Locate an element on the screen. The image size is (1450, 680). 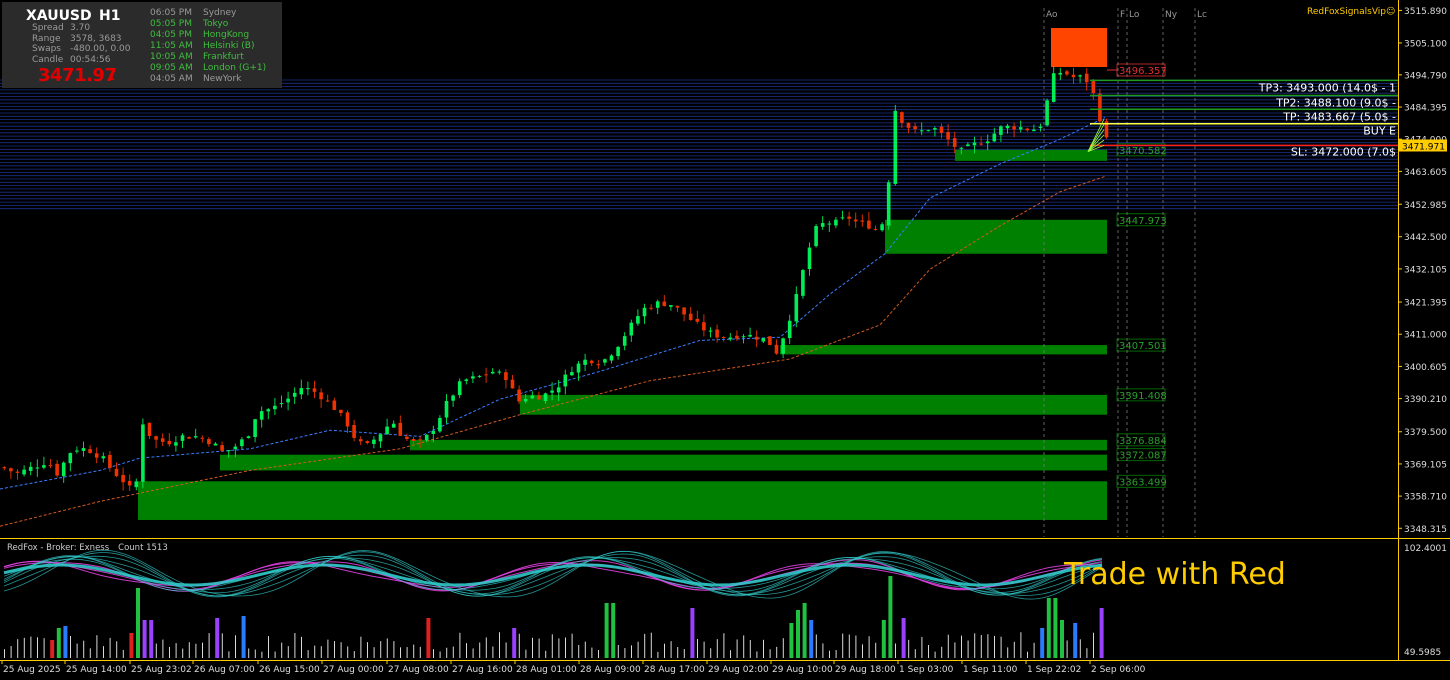
timeframe-label: H1 is located at coordinates (110, 16).